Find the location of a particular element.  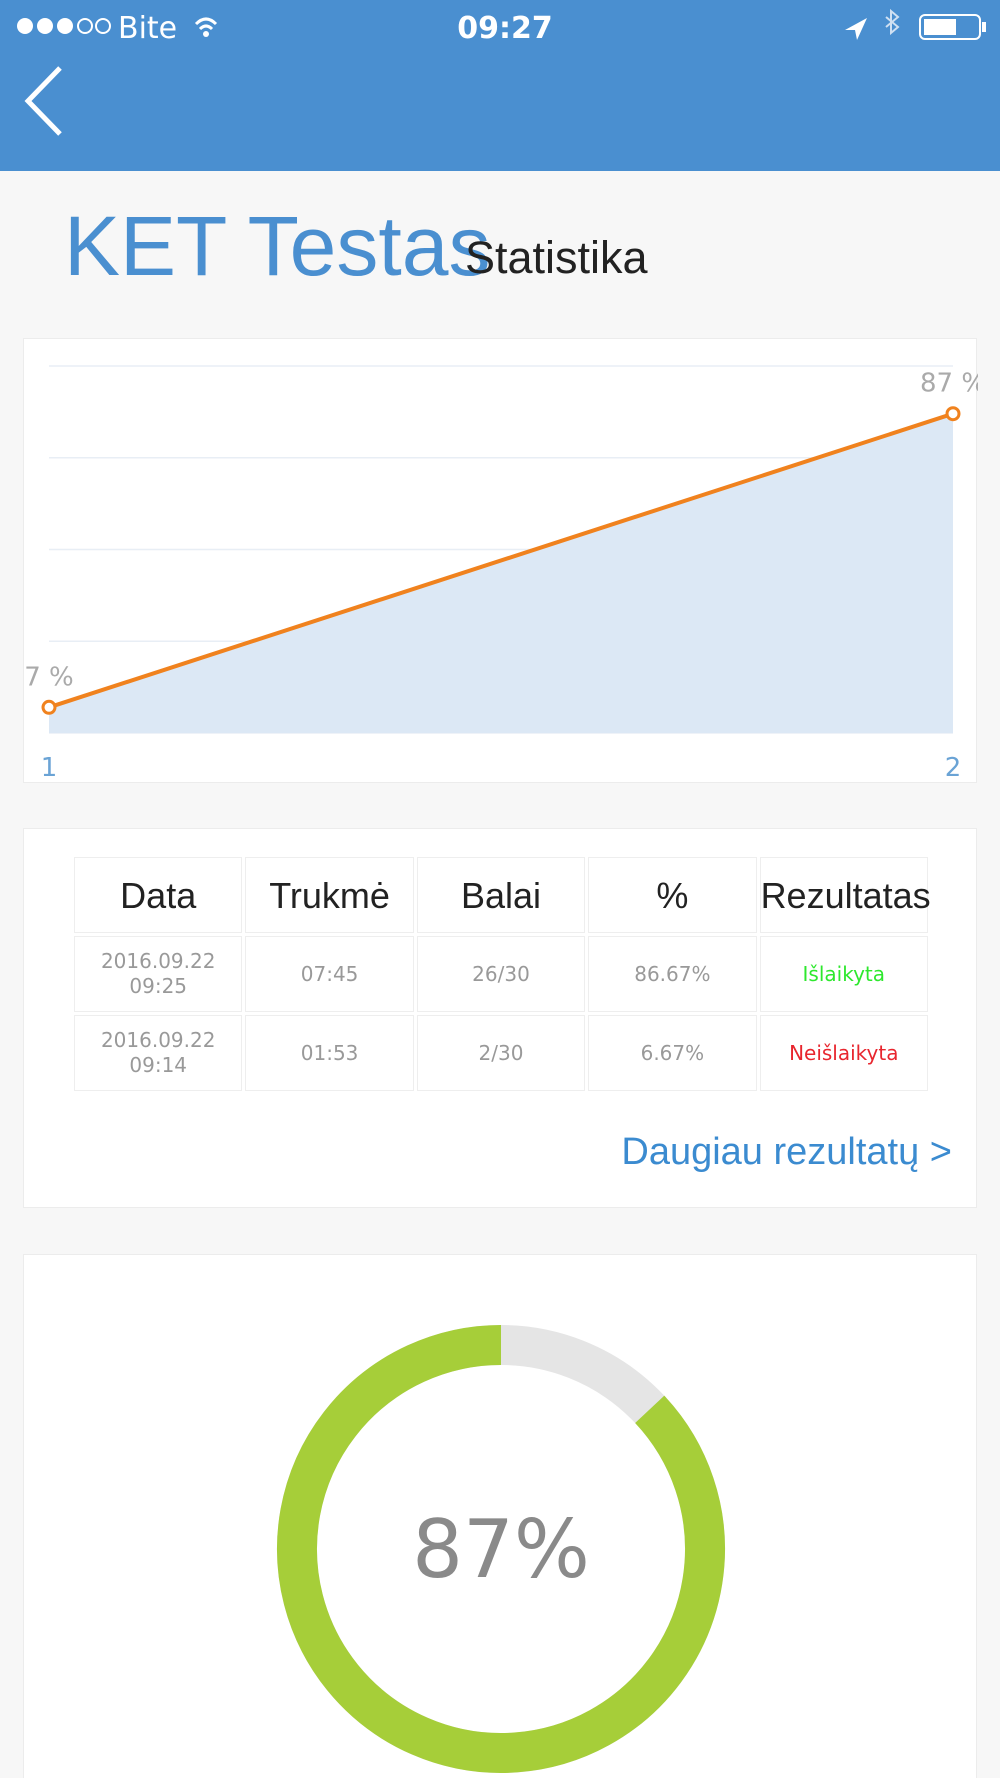

value-label: 87 % is located at coordinates (949, 384).